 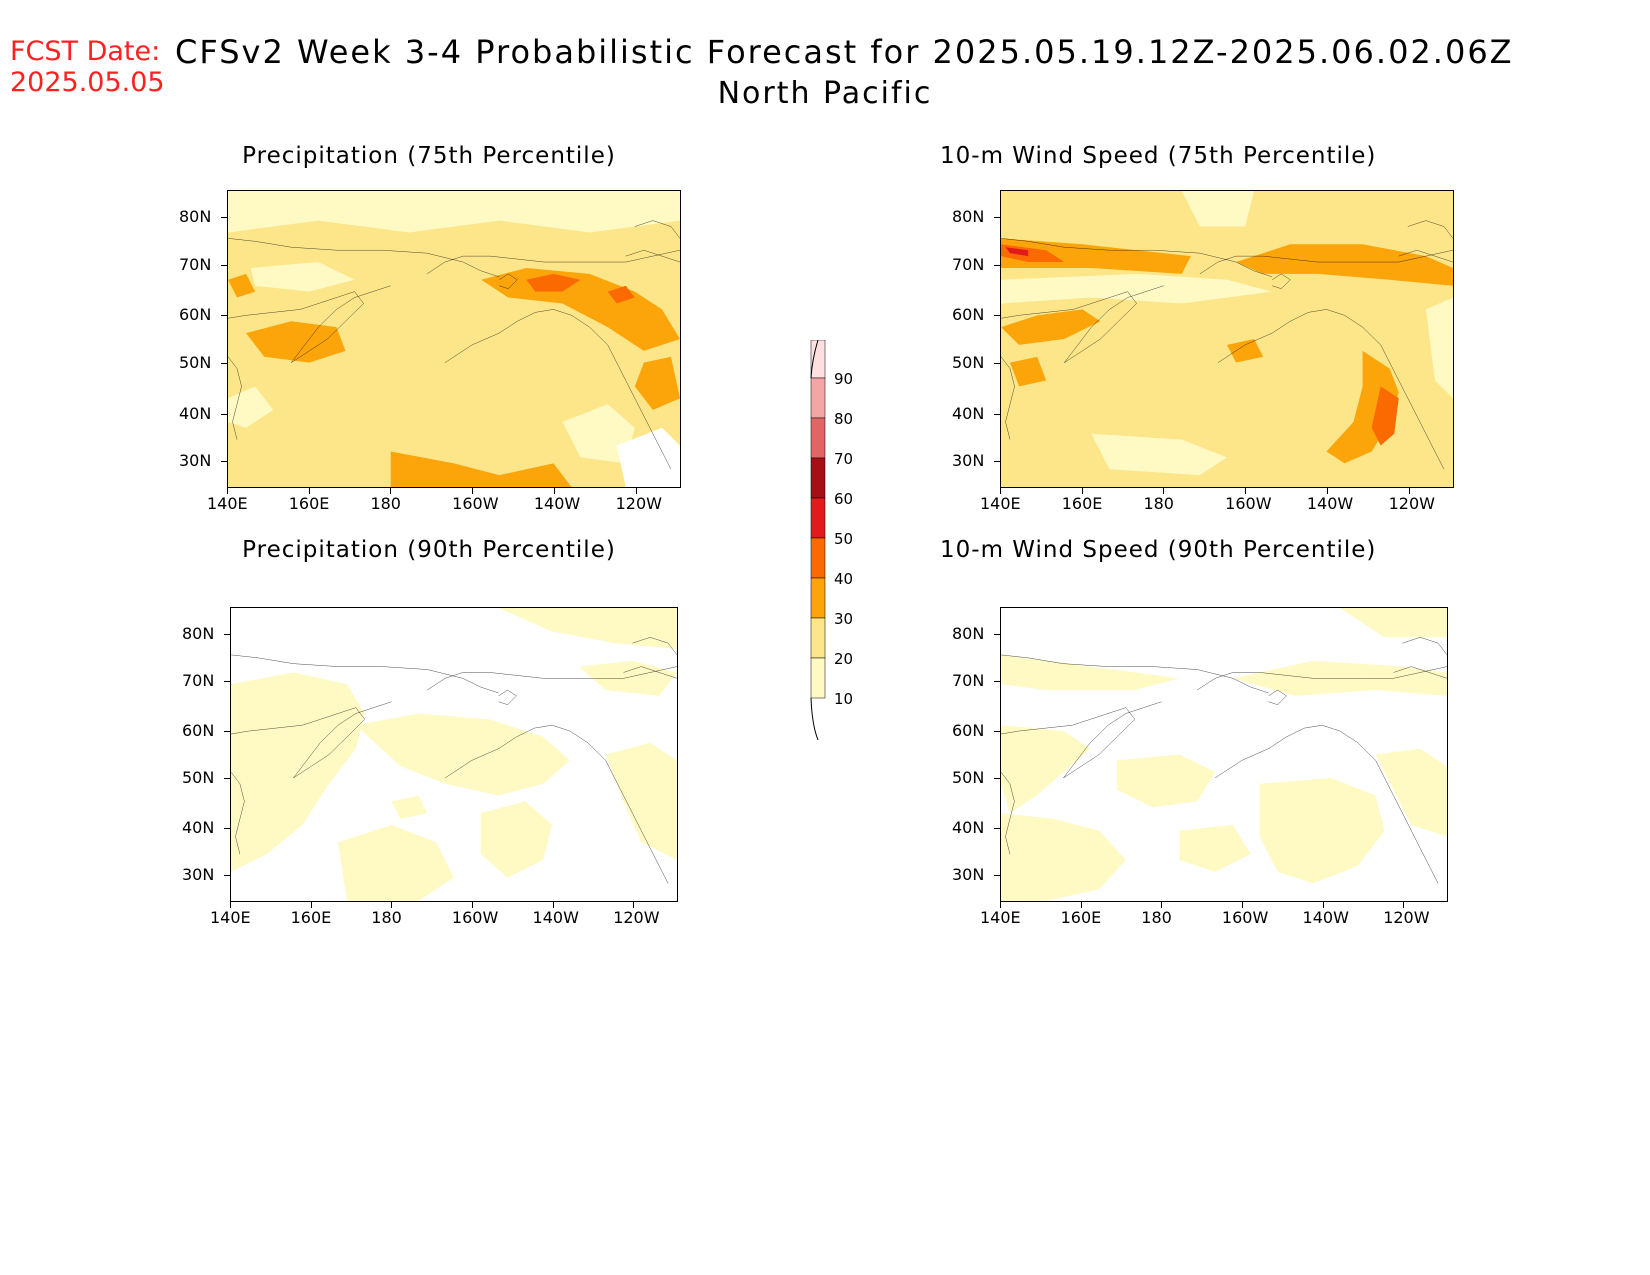 What do you see at coordinates (844, 699) in the screenshot?
I see `colorbar-label-10: 10` at bounding box center [844, 699].